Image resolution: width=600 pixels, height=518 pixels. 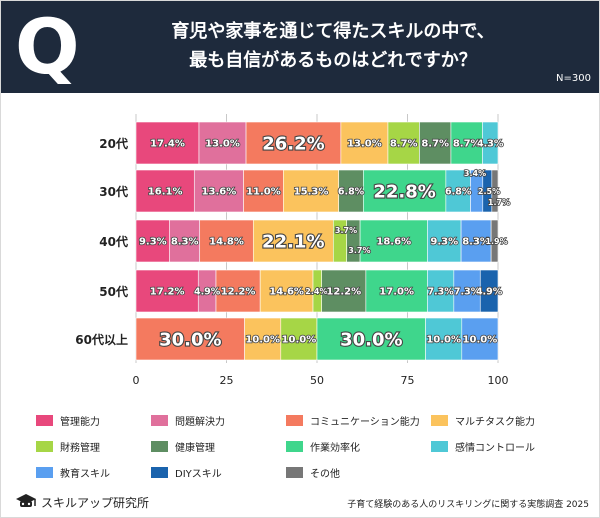 I want to click on data-label: 11.0%, so click(x=263, y=192).